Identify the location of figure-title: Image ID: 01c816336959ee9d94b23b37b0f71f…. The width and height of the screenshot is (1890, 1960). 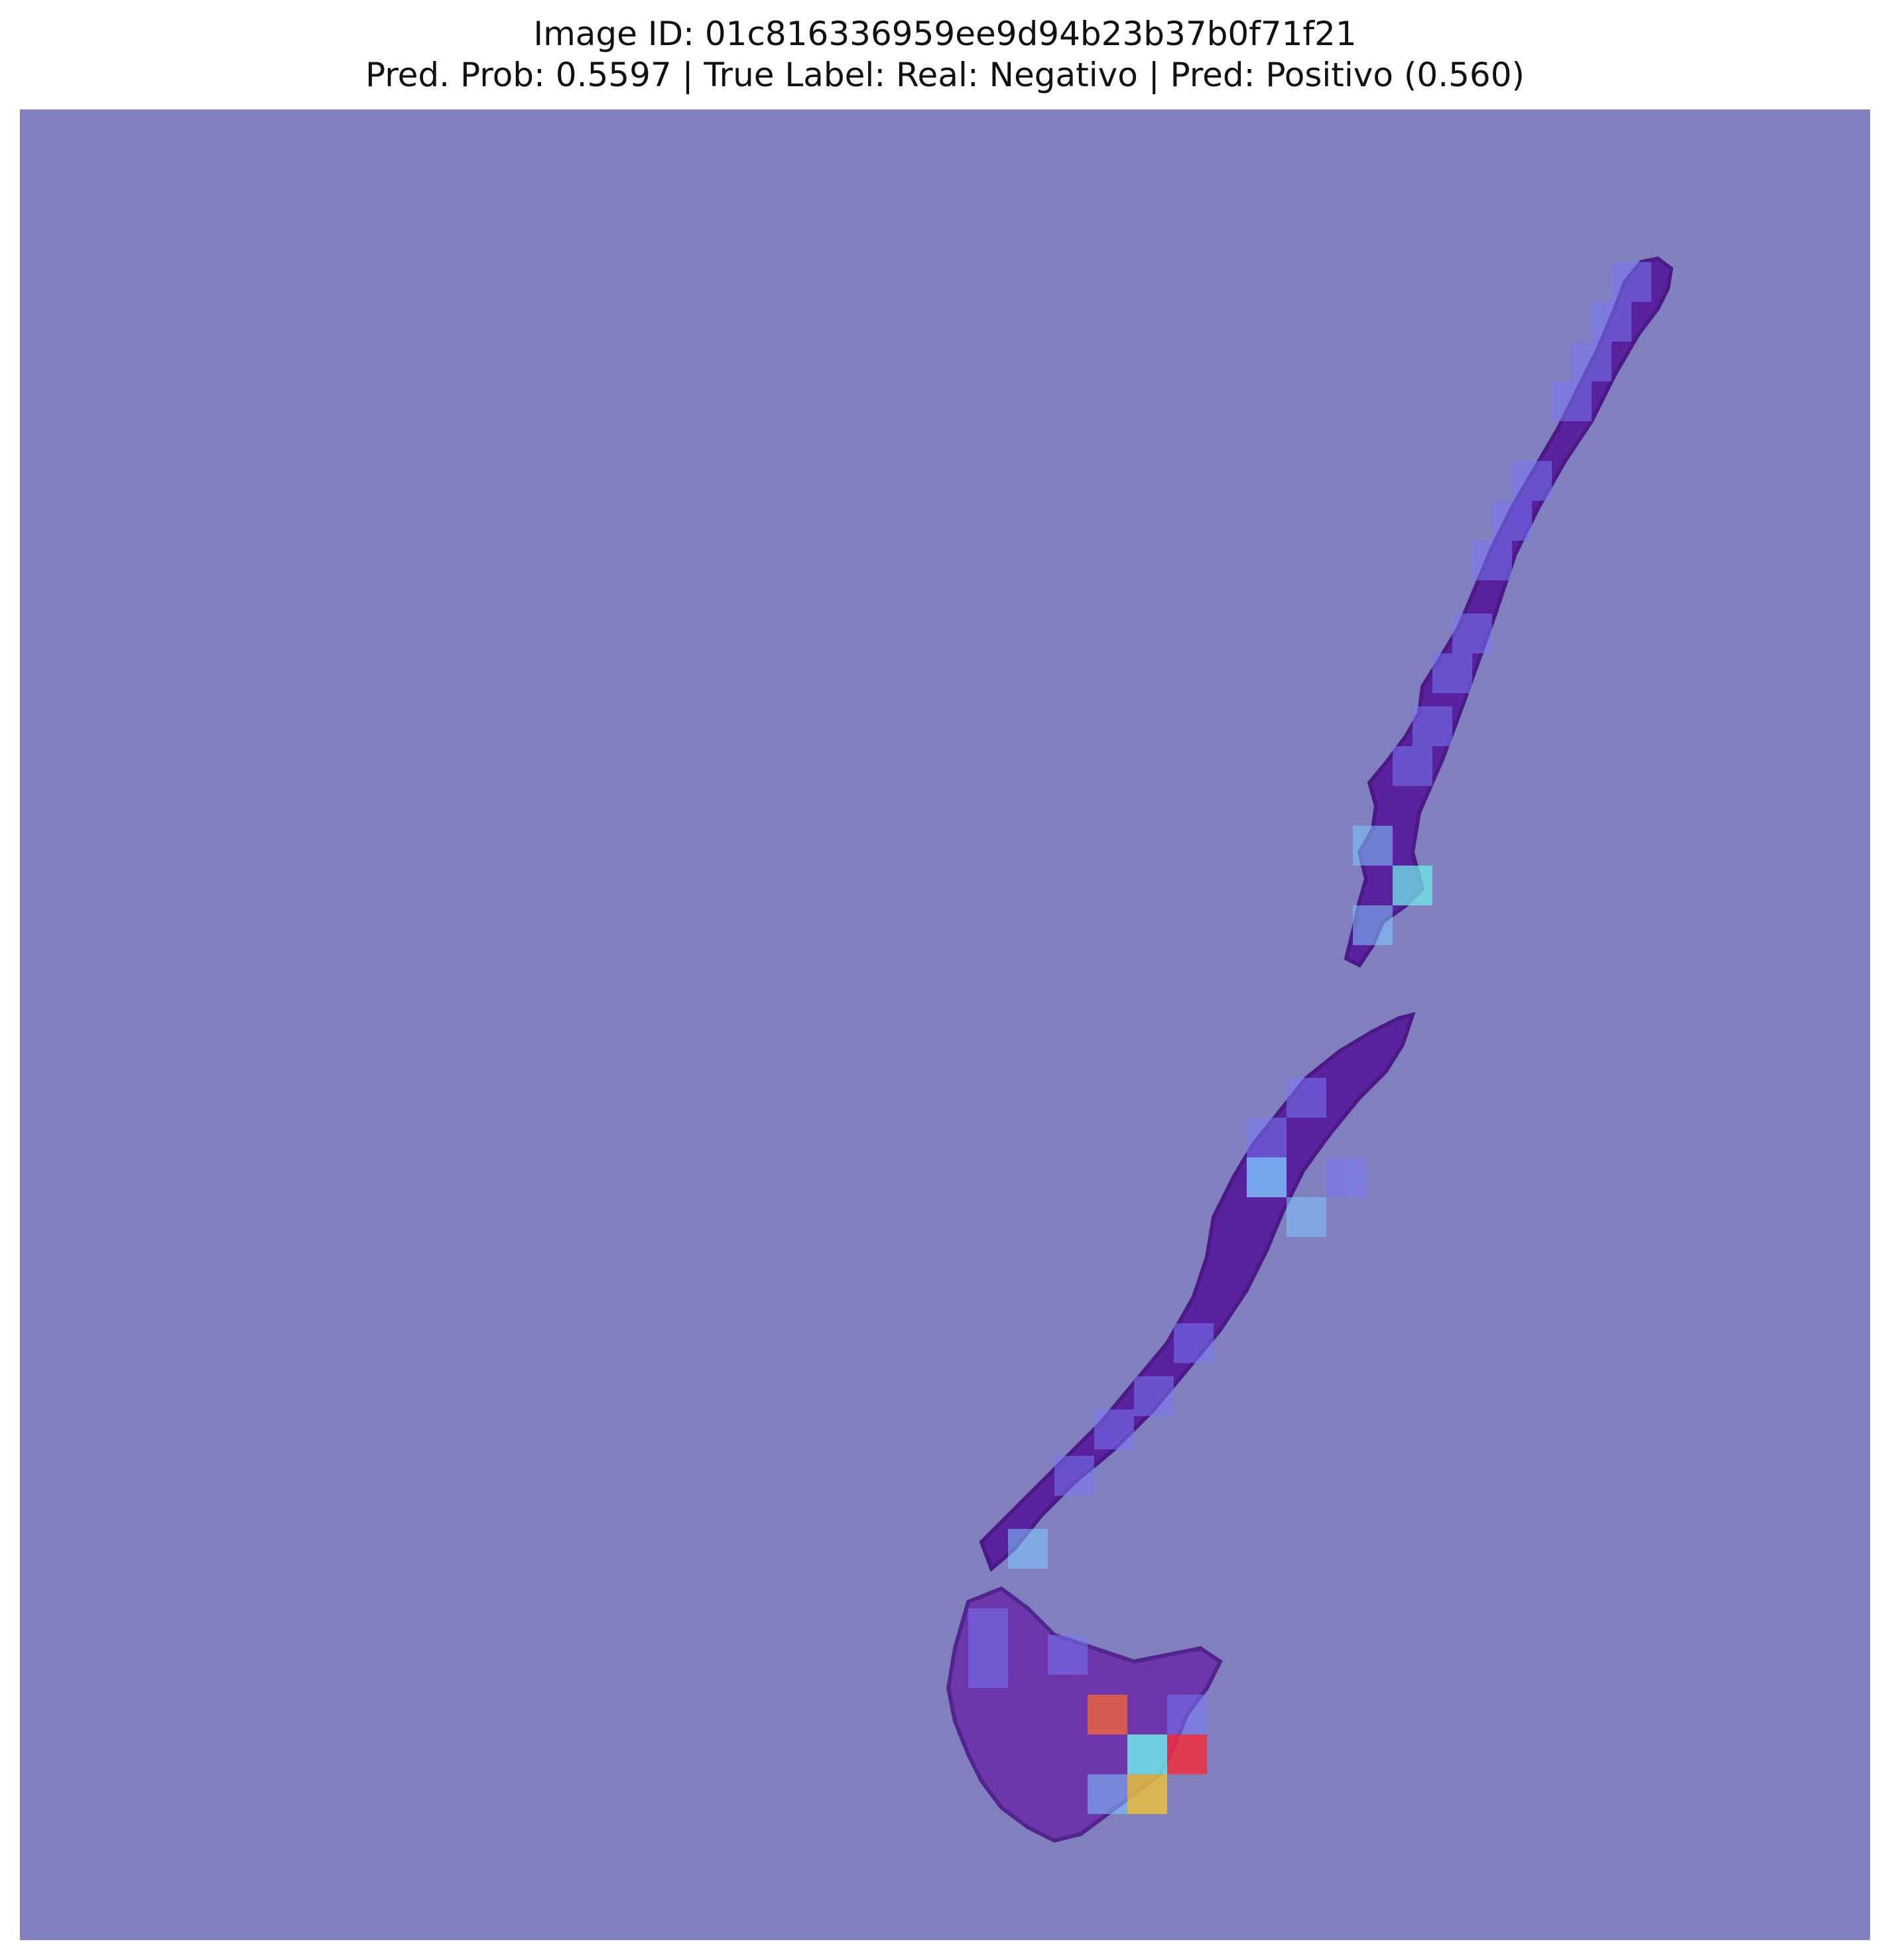
(945, 55).